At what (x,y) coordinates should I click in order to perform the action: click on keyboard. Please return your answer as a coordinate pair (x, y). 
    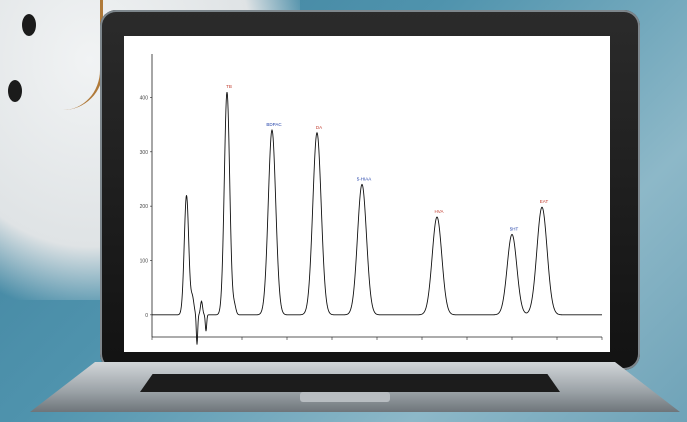
    Looking at the image, I should click on (350, 383).